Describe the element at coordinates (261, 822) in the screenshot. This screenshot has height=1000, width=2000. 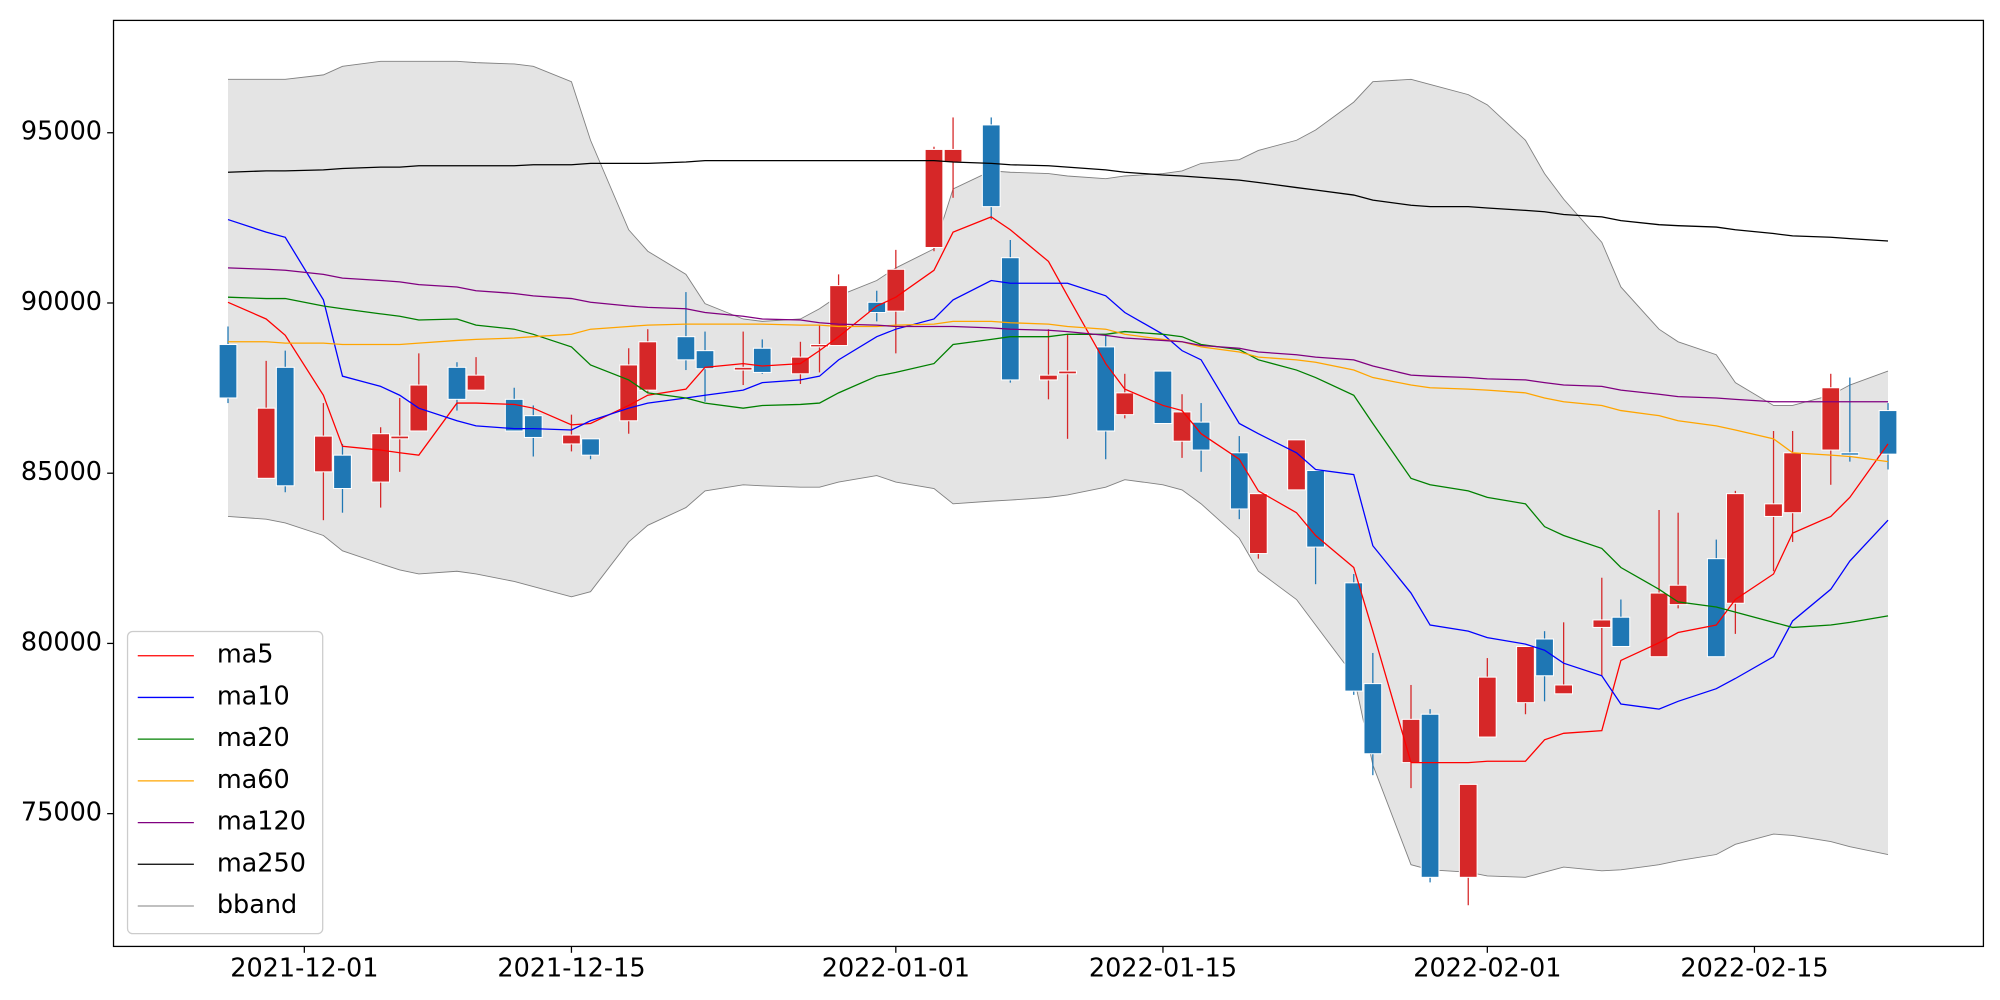
I see `legend-label: ma120` at that location.